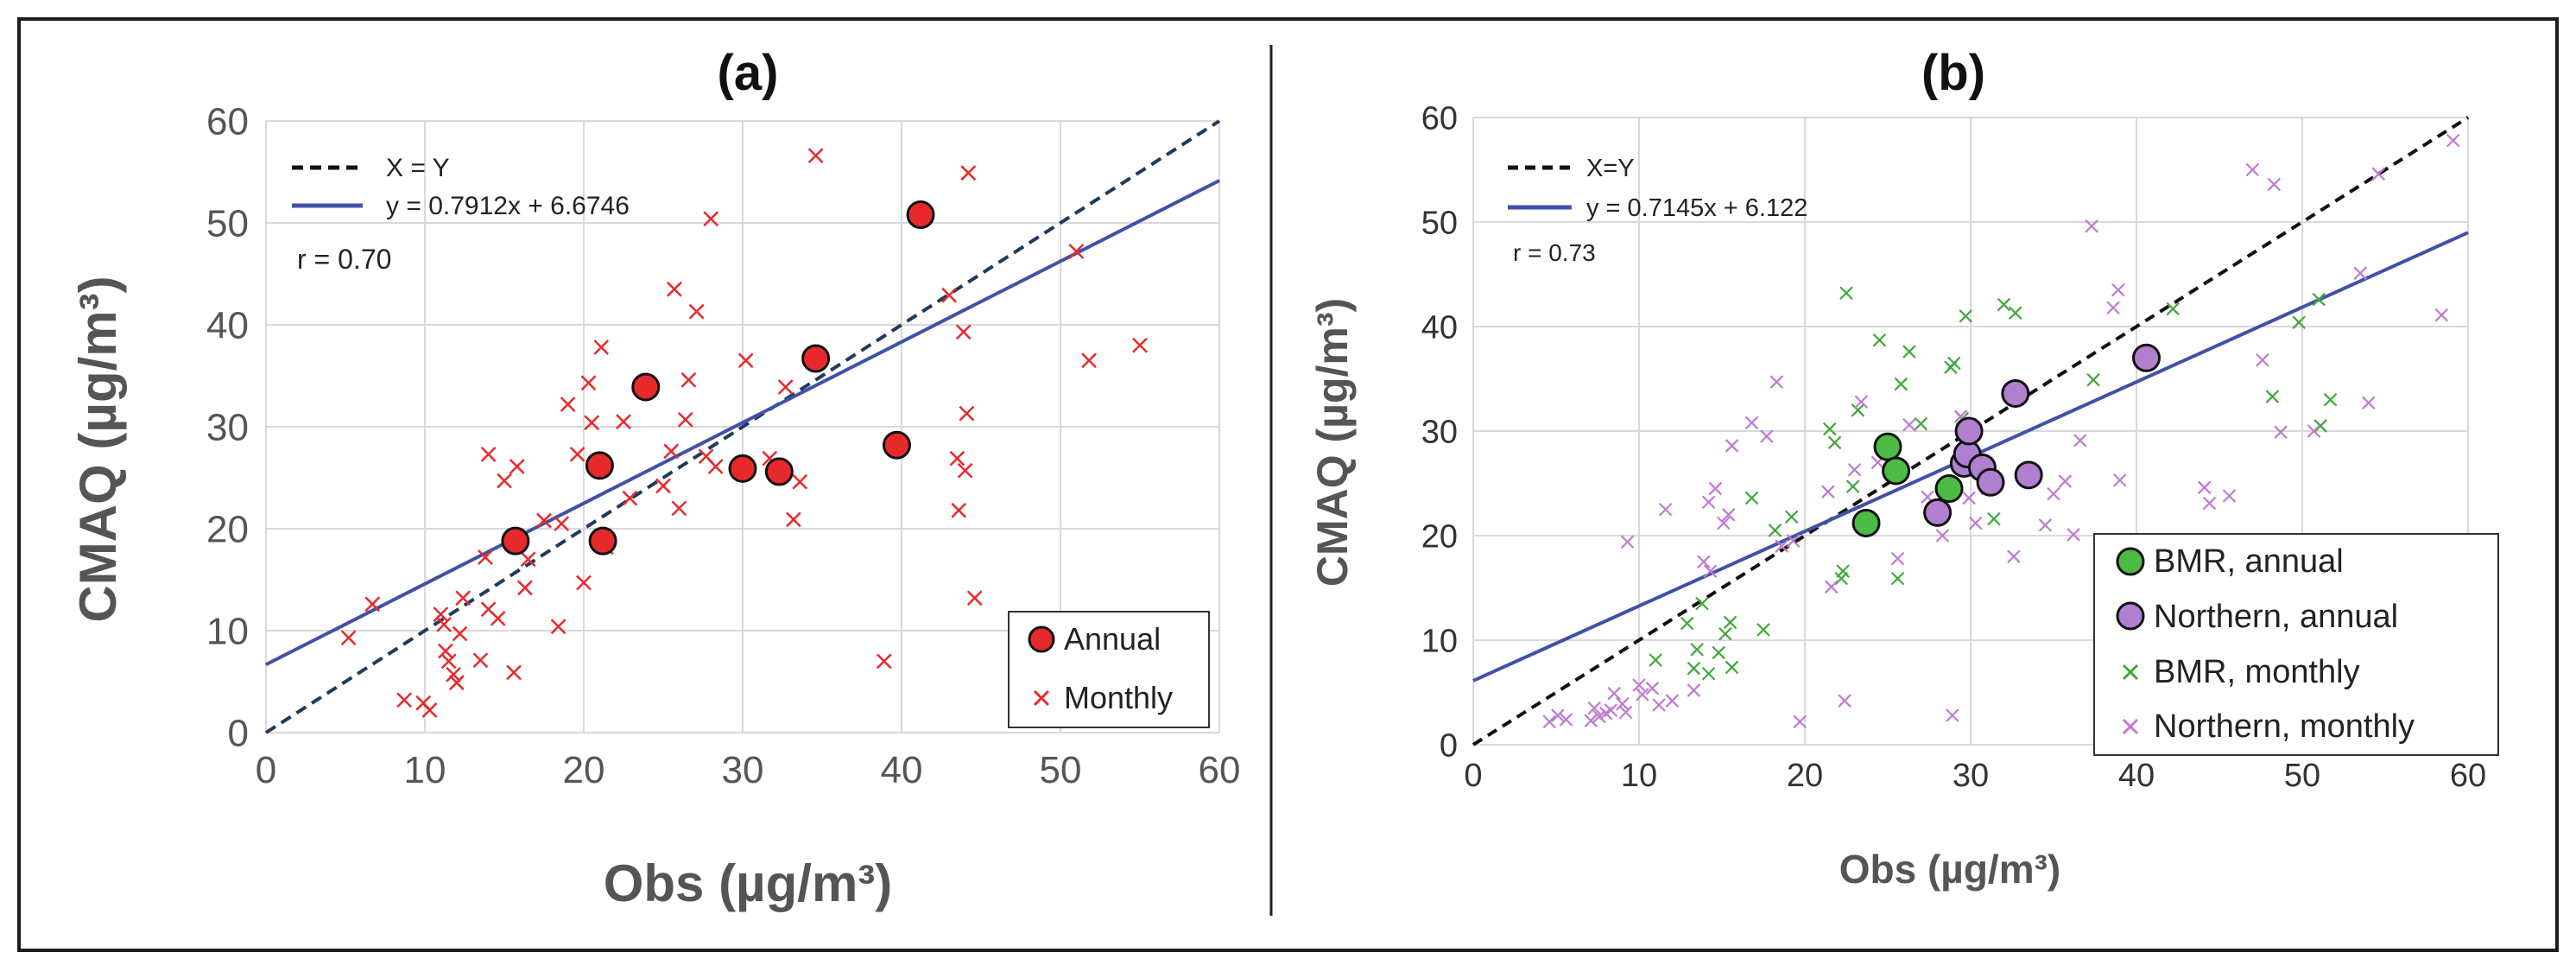 This screenshot has width=2576, height=965. I want to click on x-axis-label: Obs (µg/m³), so click(1949, 869).